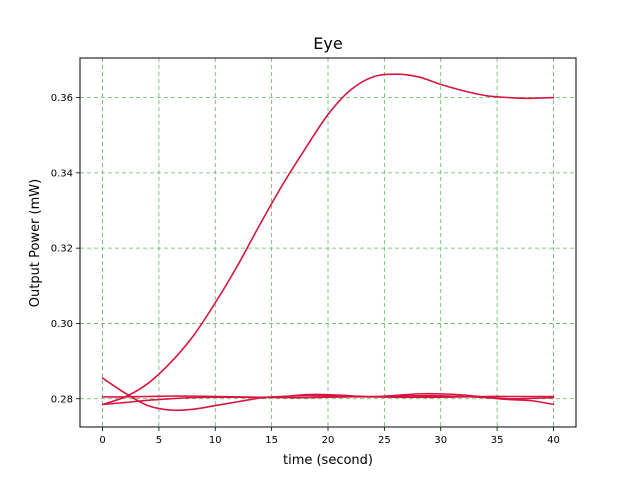  I want to click on x-tick-label: 20, so click(328, 440).